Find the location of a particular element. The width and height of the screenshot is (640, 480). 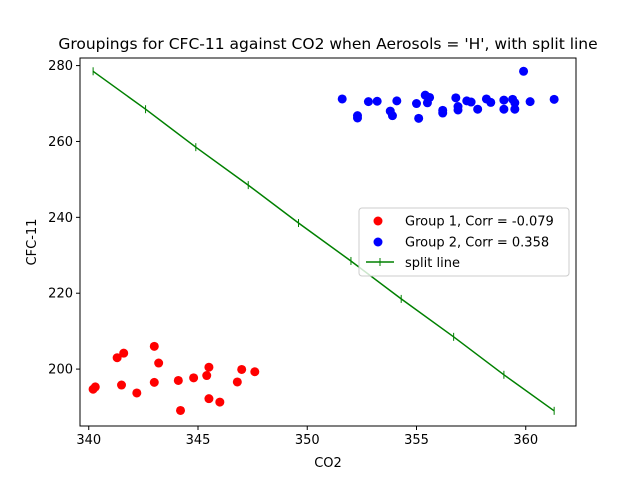

y-tick-label-260: 260 is located at coordinates (60, 142).